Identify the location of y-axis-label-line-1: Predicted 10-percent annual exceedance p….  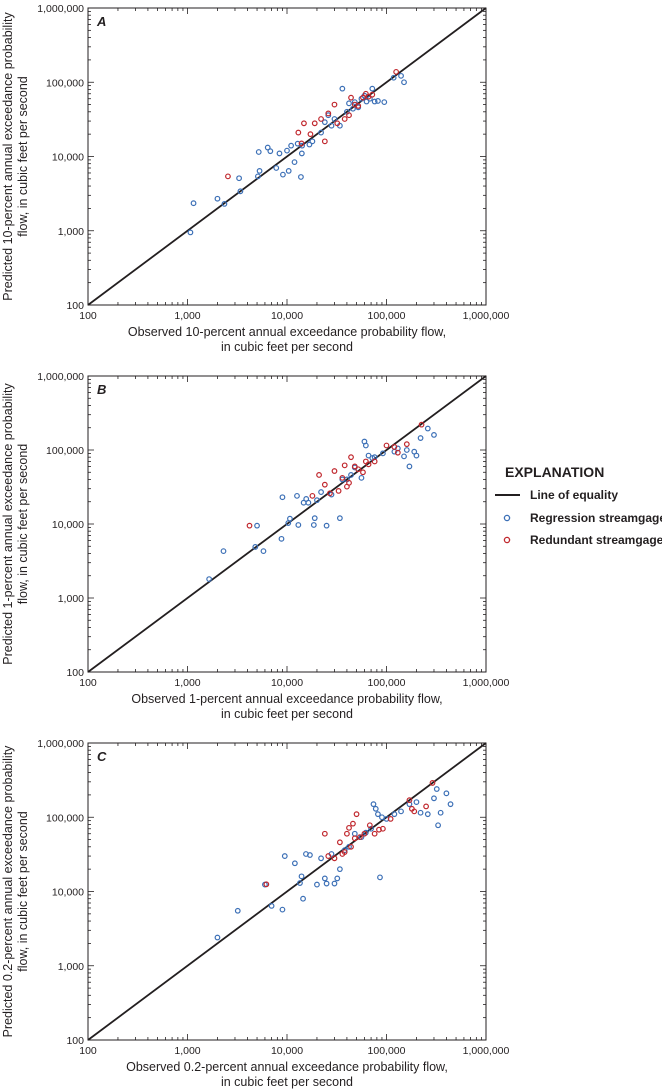
(8, 156).